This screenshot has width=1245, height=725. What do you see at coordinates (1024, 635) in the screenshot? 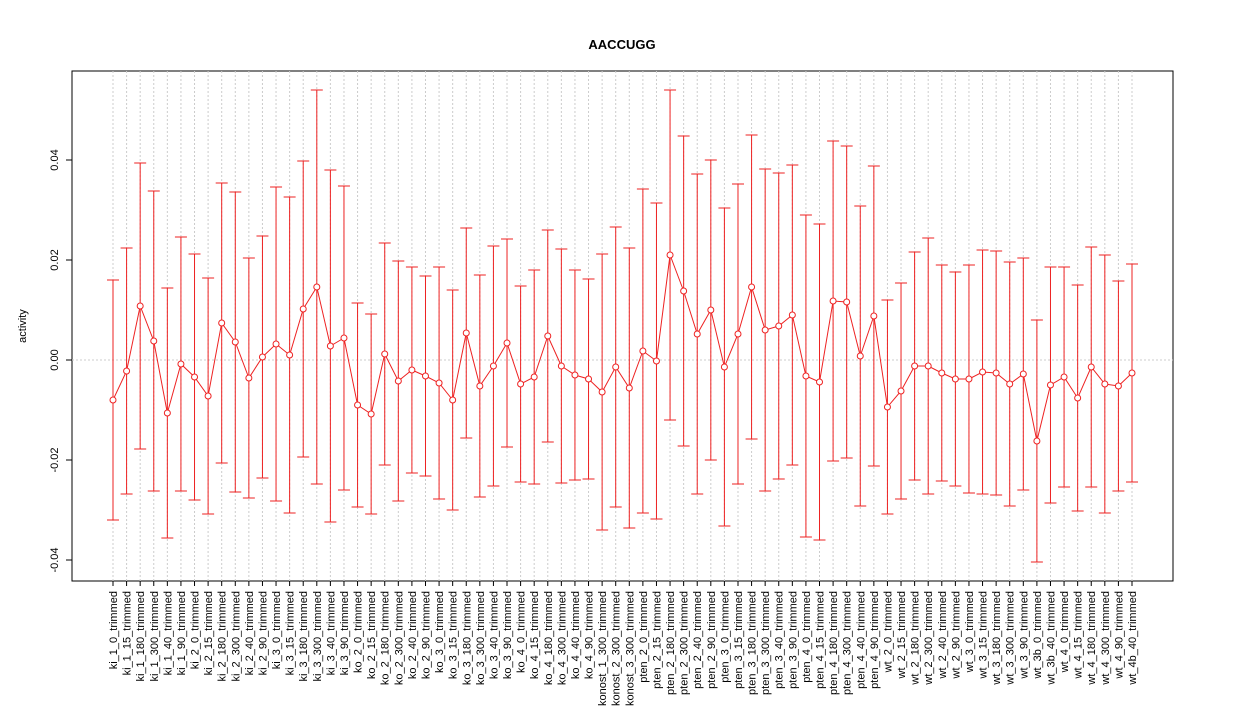
I see `x-tick-label: wt_3_90_trimmed` at bounding box center [1024, 635].